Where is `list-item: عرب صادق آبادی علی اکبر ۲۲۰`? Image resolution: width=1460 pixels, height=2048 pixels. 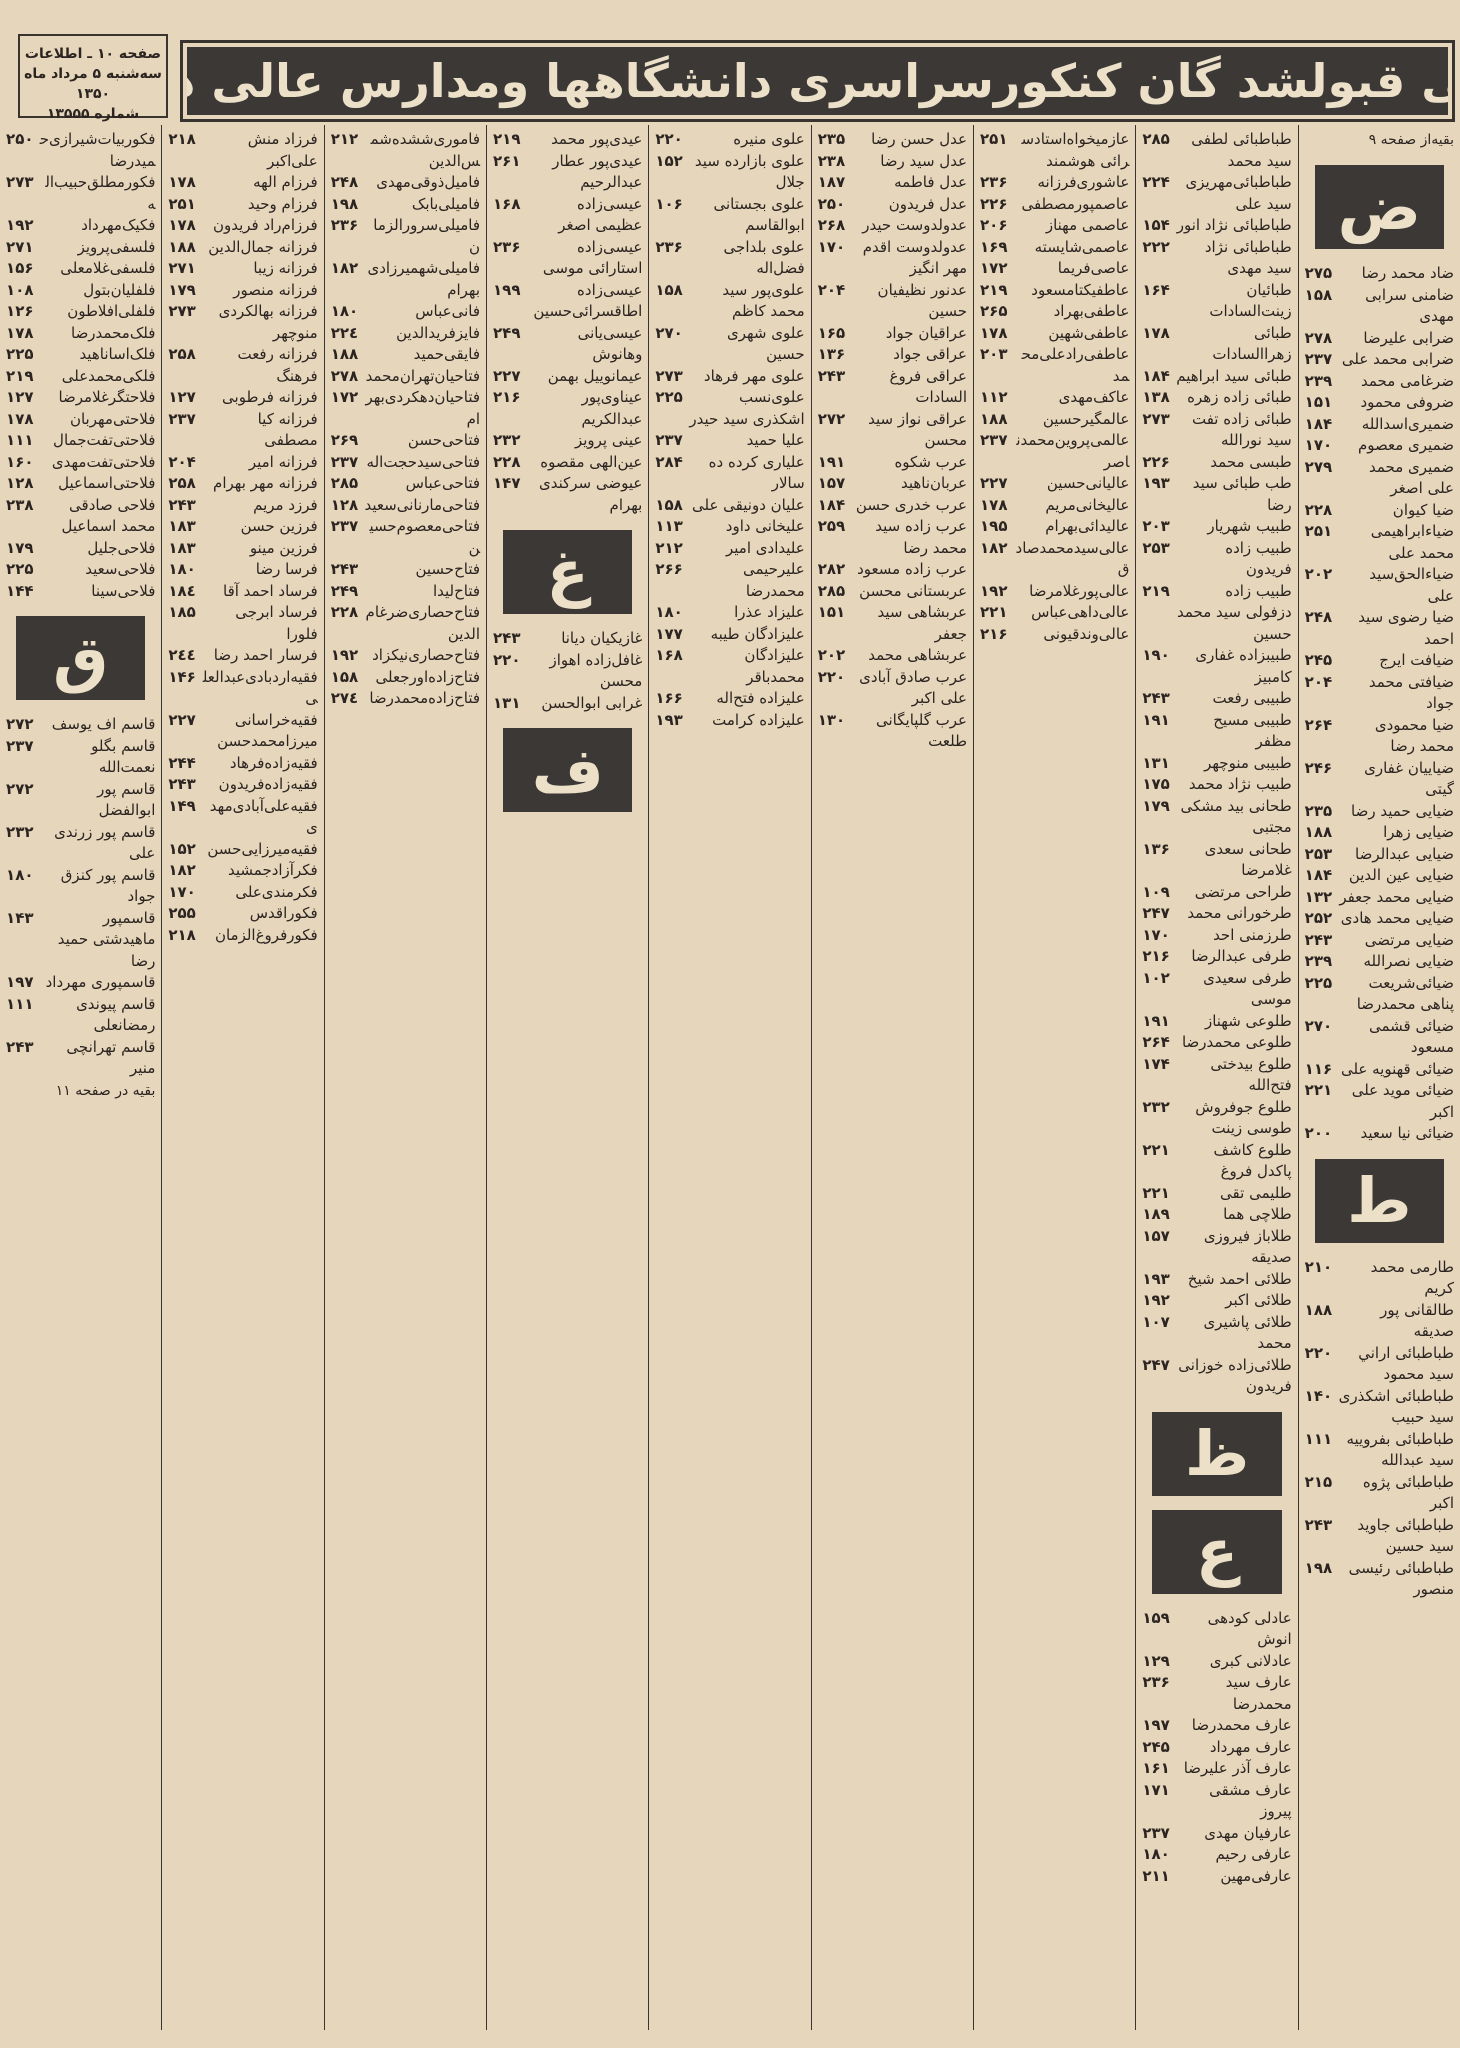 list-item: عرب صادق آبادی علی اکبر ۲۲۰ is located at coordinates (892, 688).